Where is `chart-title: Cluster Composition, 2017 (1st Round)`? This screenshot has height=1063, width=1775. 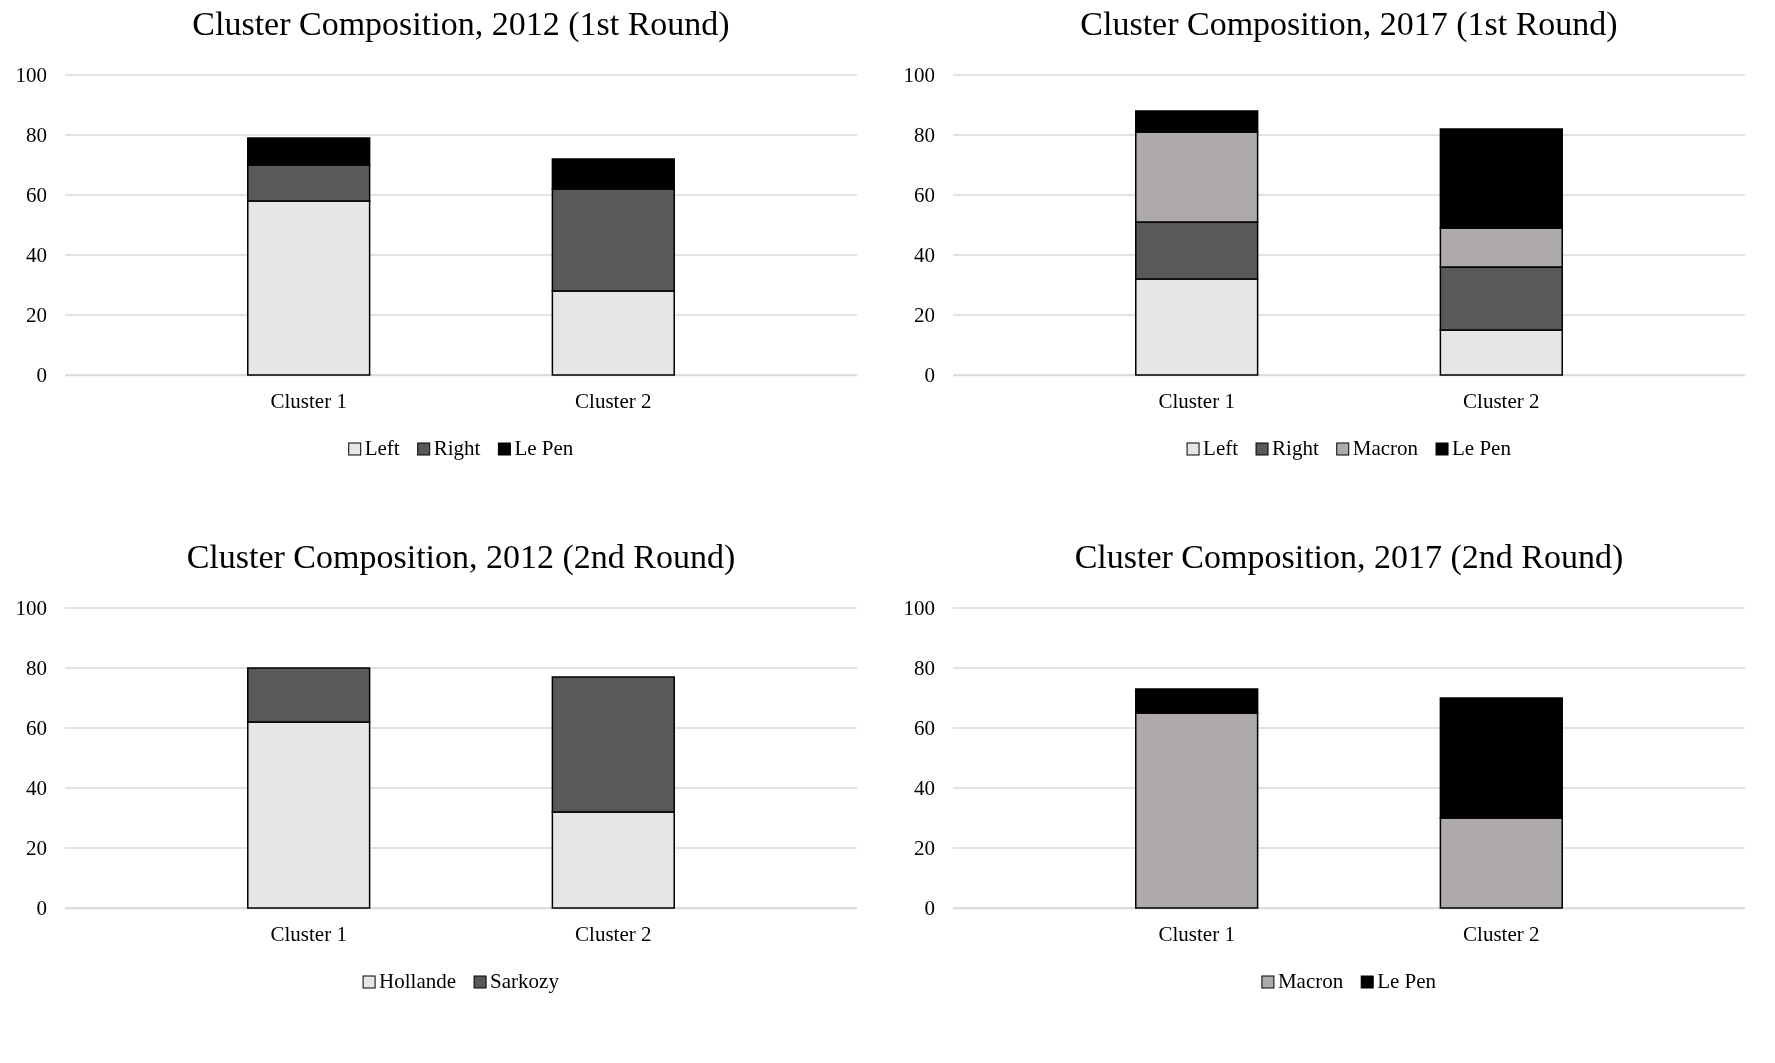 chart-title: Cluster Composition, 2017 (1st Round) is located at coordinates (1349, 24).